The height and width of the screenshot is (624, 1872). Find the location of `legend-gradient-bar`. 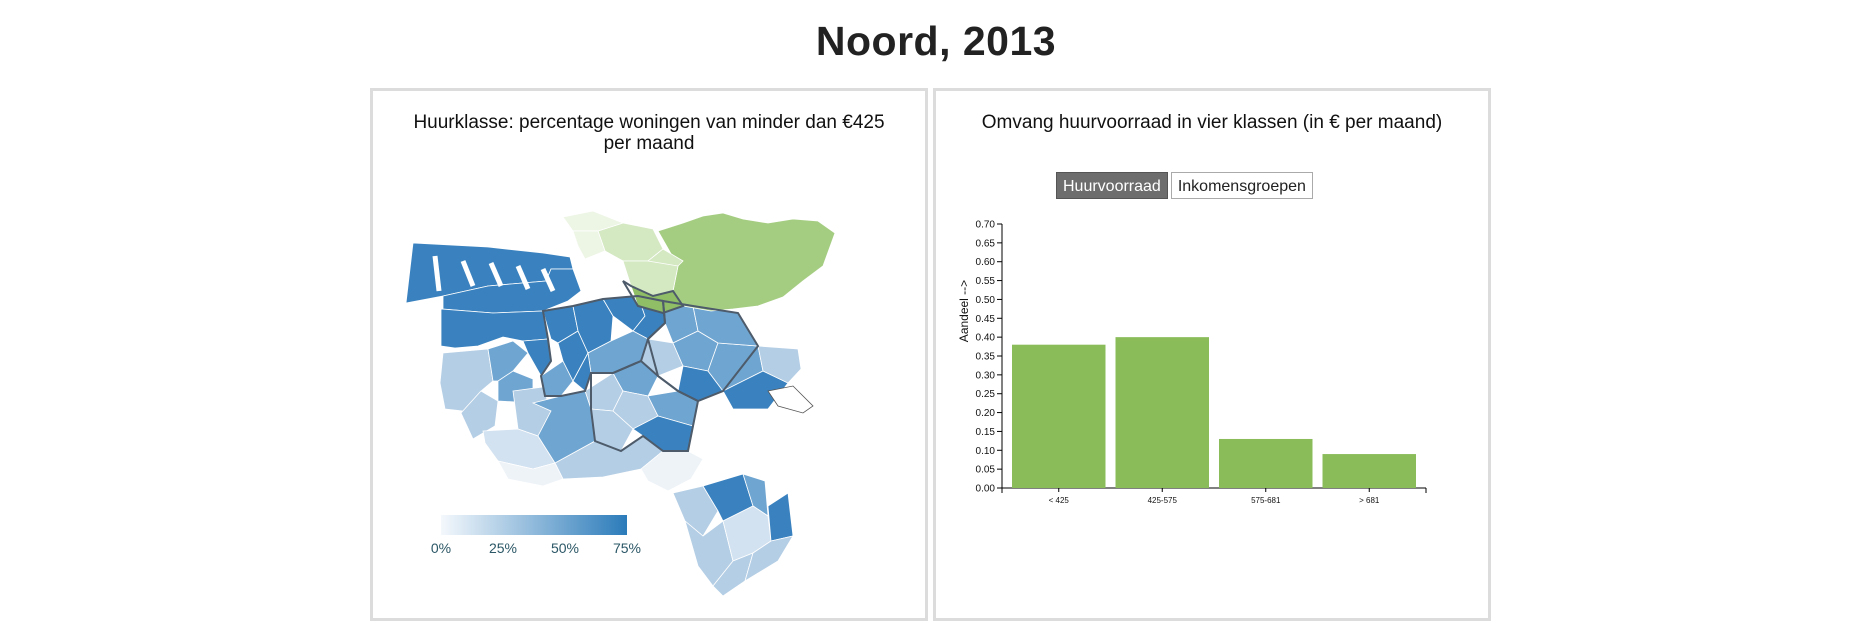

legend-gradient-bar is located at coordinates (534, 525).